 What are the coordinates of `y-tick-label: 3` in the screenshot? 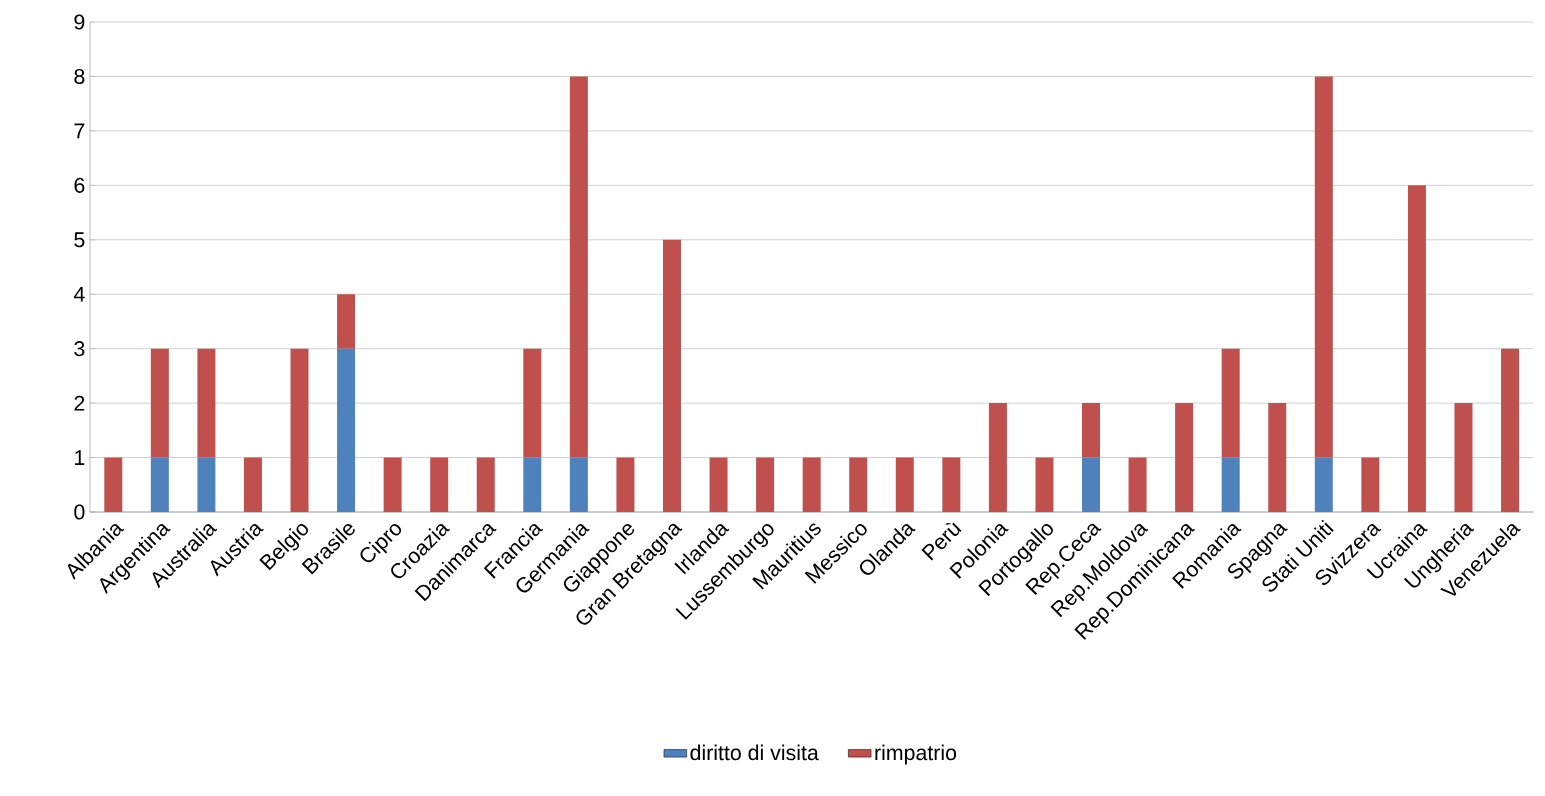 It's located at (79, 349).